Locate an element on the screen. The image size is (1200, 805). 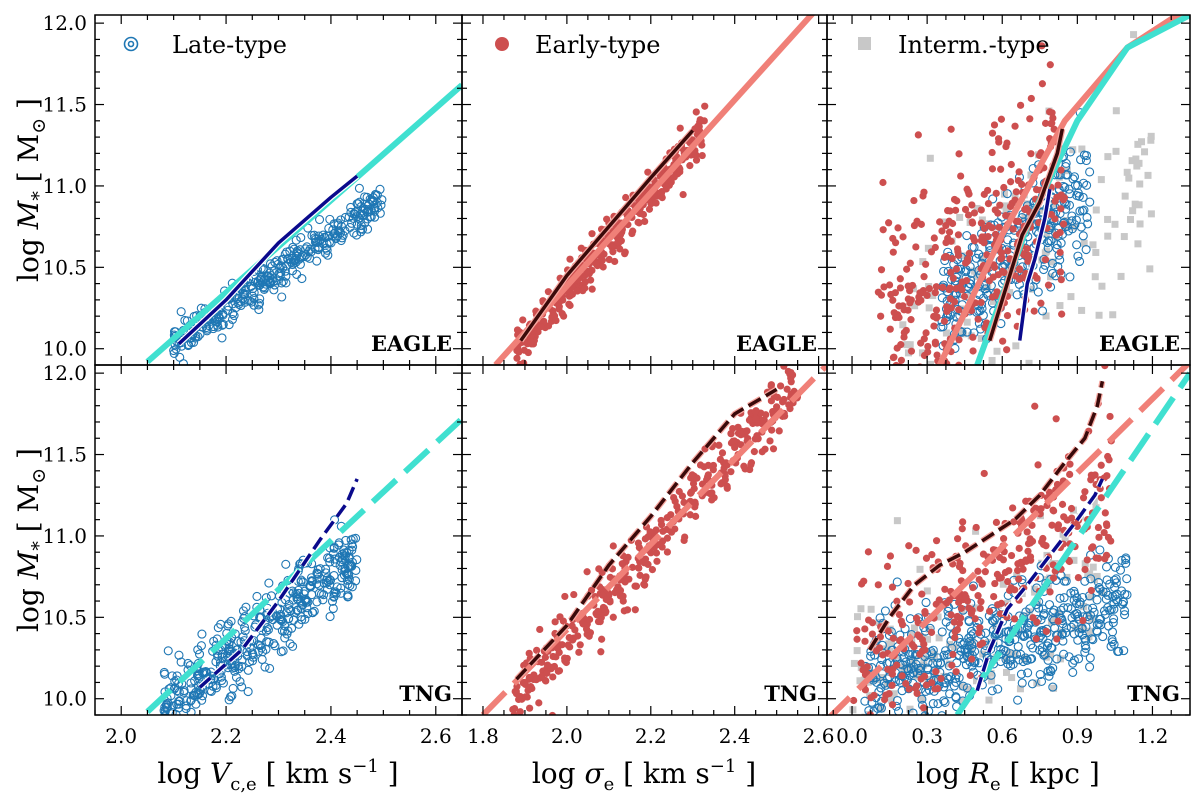
line-median-early is located at coordinates (1026, 235).